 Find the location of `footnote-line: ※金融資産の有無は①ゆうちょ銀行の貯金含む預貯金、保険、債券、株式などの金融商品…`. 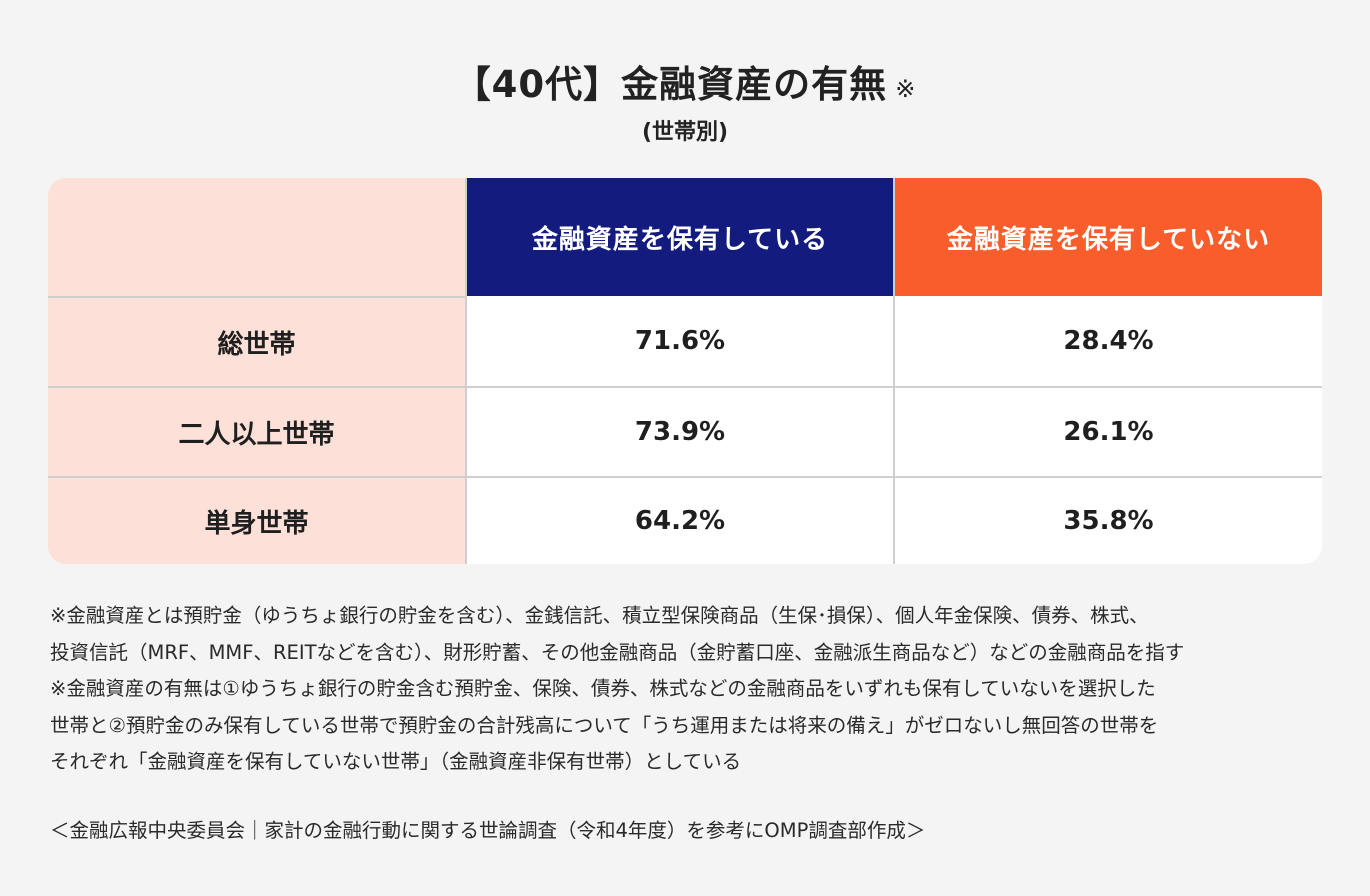

footnote-line: ※金融資産の有無は①ゆうちょ銀行の貯金含む預貯金、保険、債券、株式などの金融商品… is located at coordinates (603, 688).